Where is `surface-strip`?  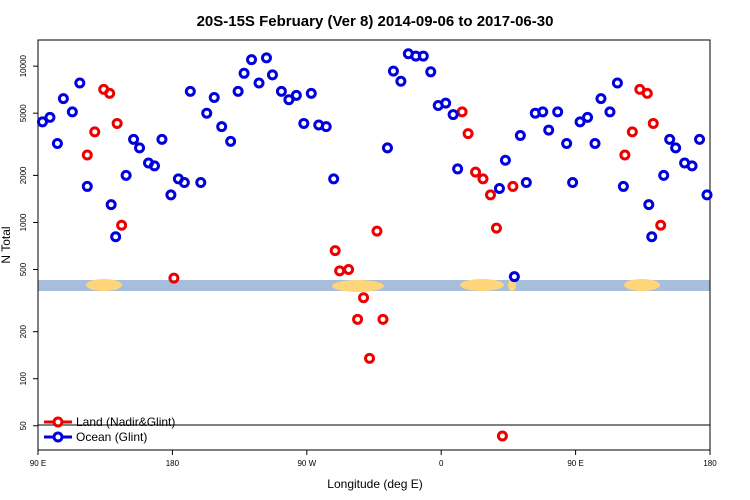
surface-strip is located at coordinates (374, 285).